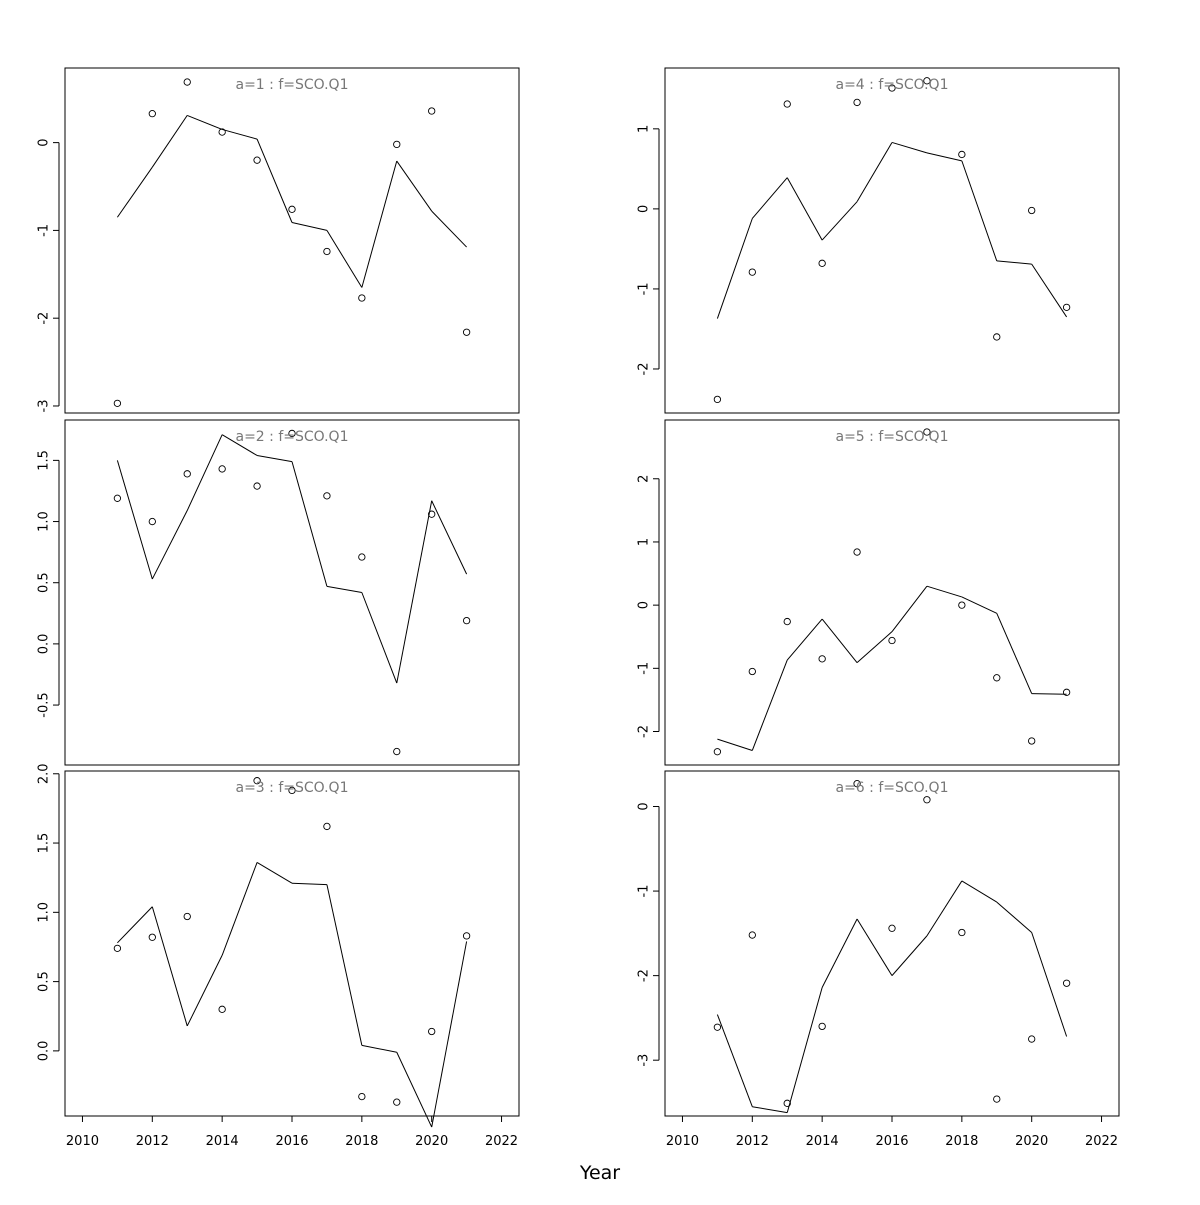 This screenshot has width=1200, height=1205. I want to click on y-tick-label: 0.5, so click(44, 981).